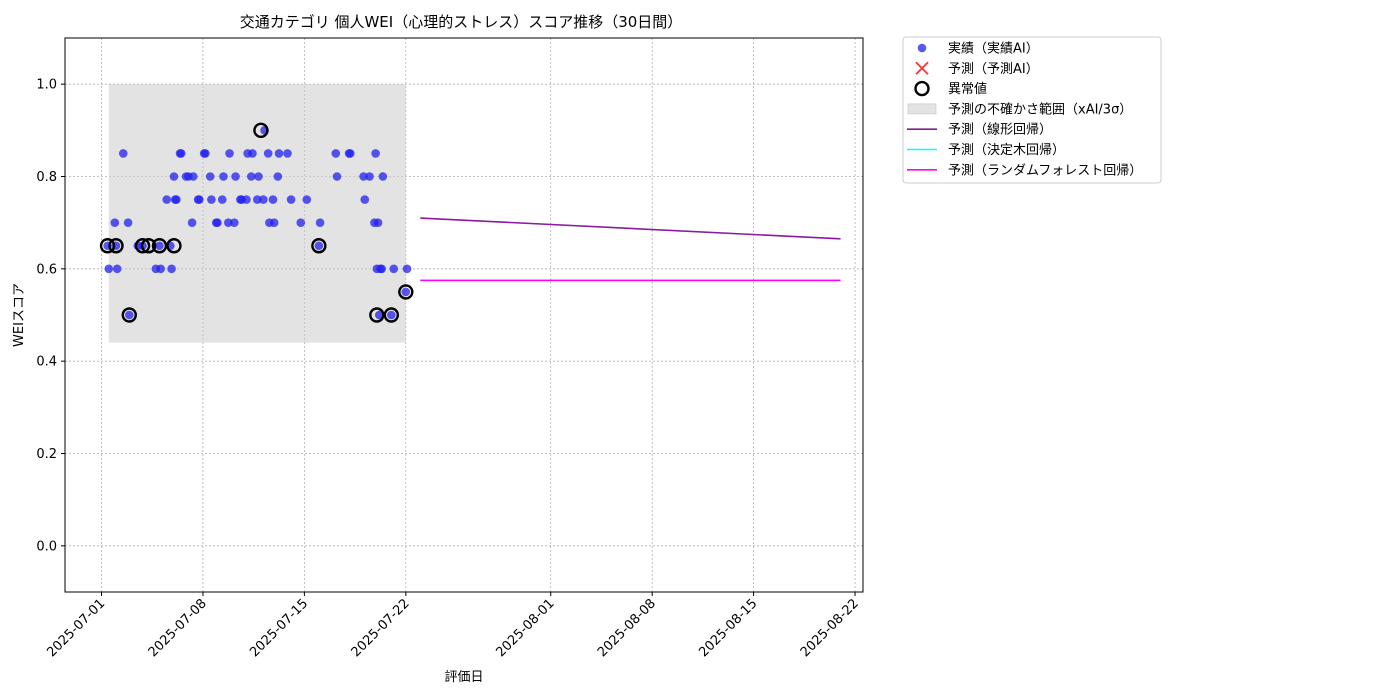 This screenshot has height=700, width=1400. I want to click on uncertainty-band-rect, so click(257, 213).